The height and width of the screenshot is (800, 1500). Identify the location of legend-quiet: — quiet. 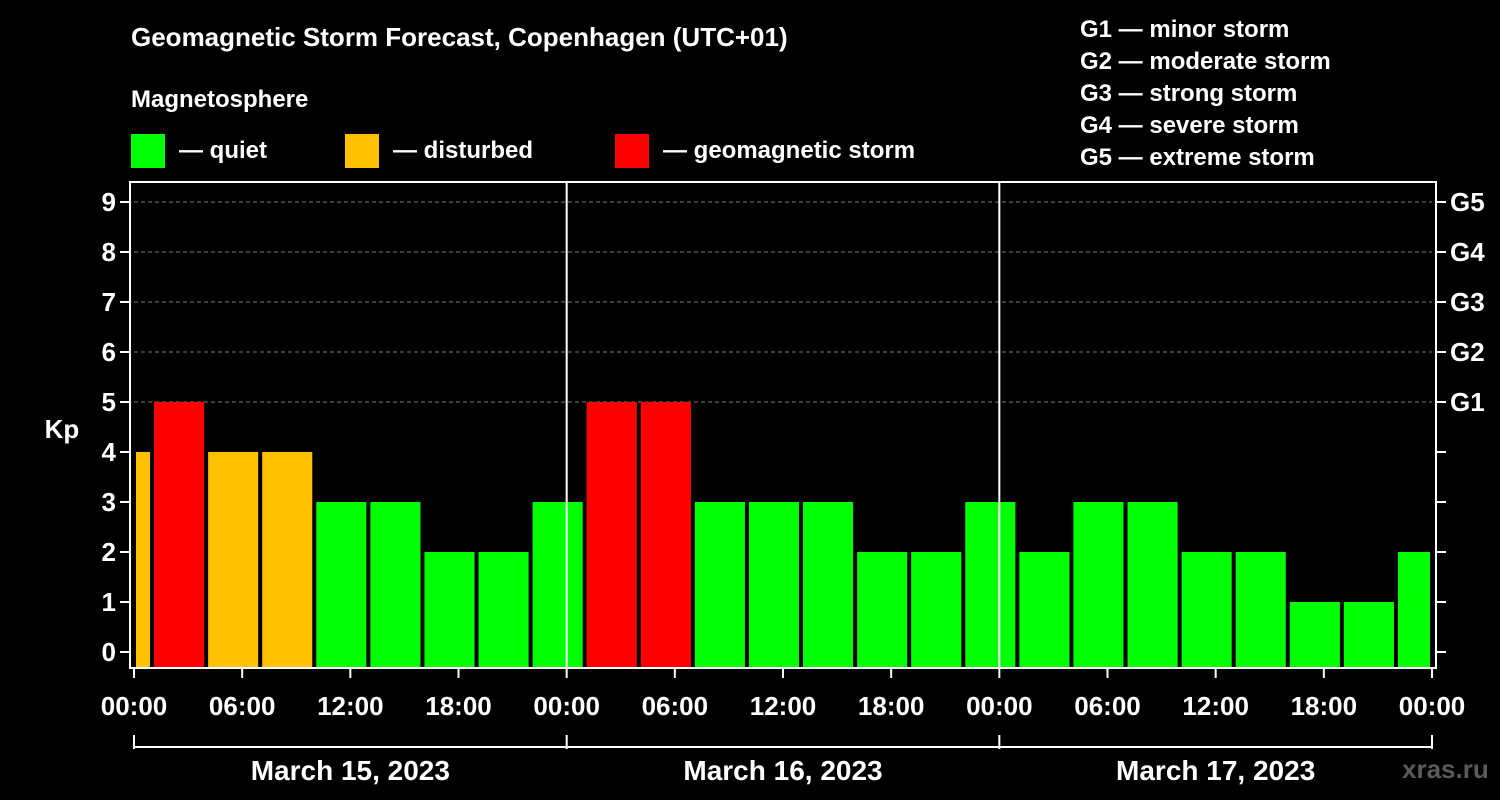
(199, 151).